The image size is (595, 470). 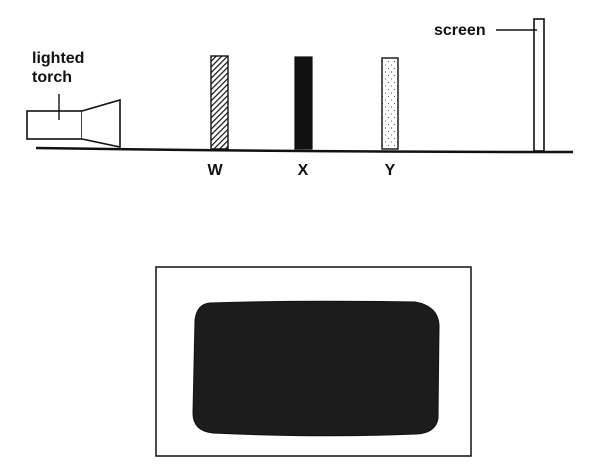 I want to click on ground-line, so click(x=304, y=150).